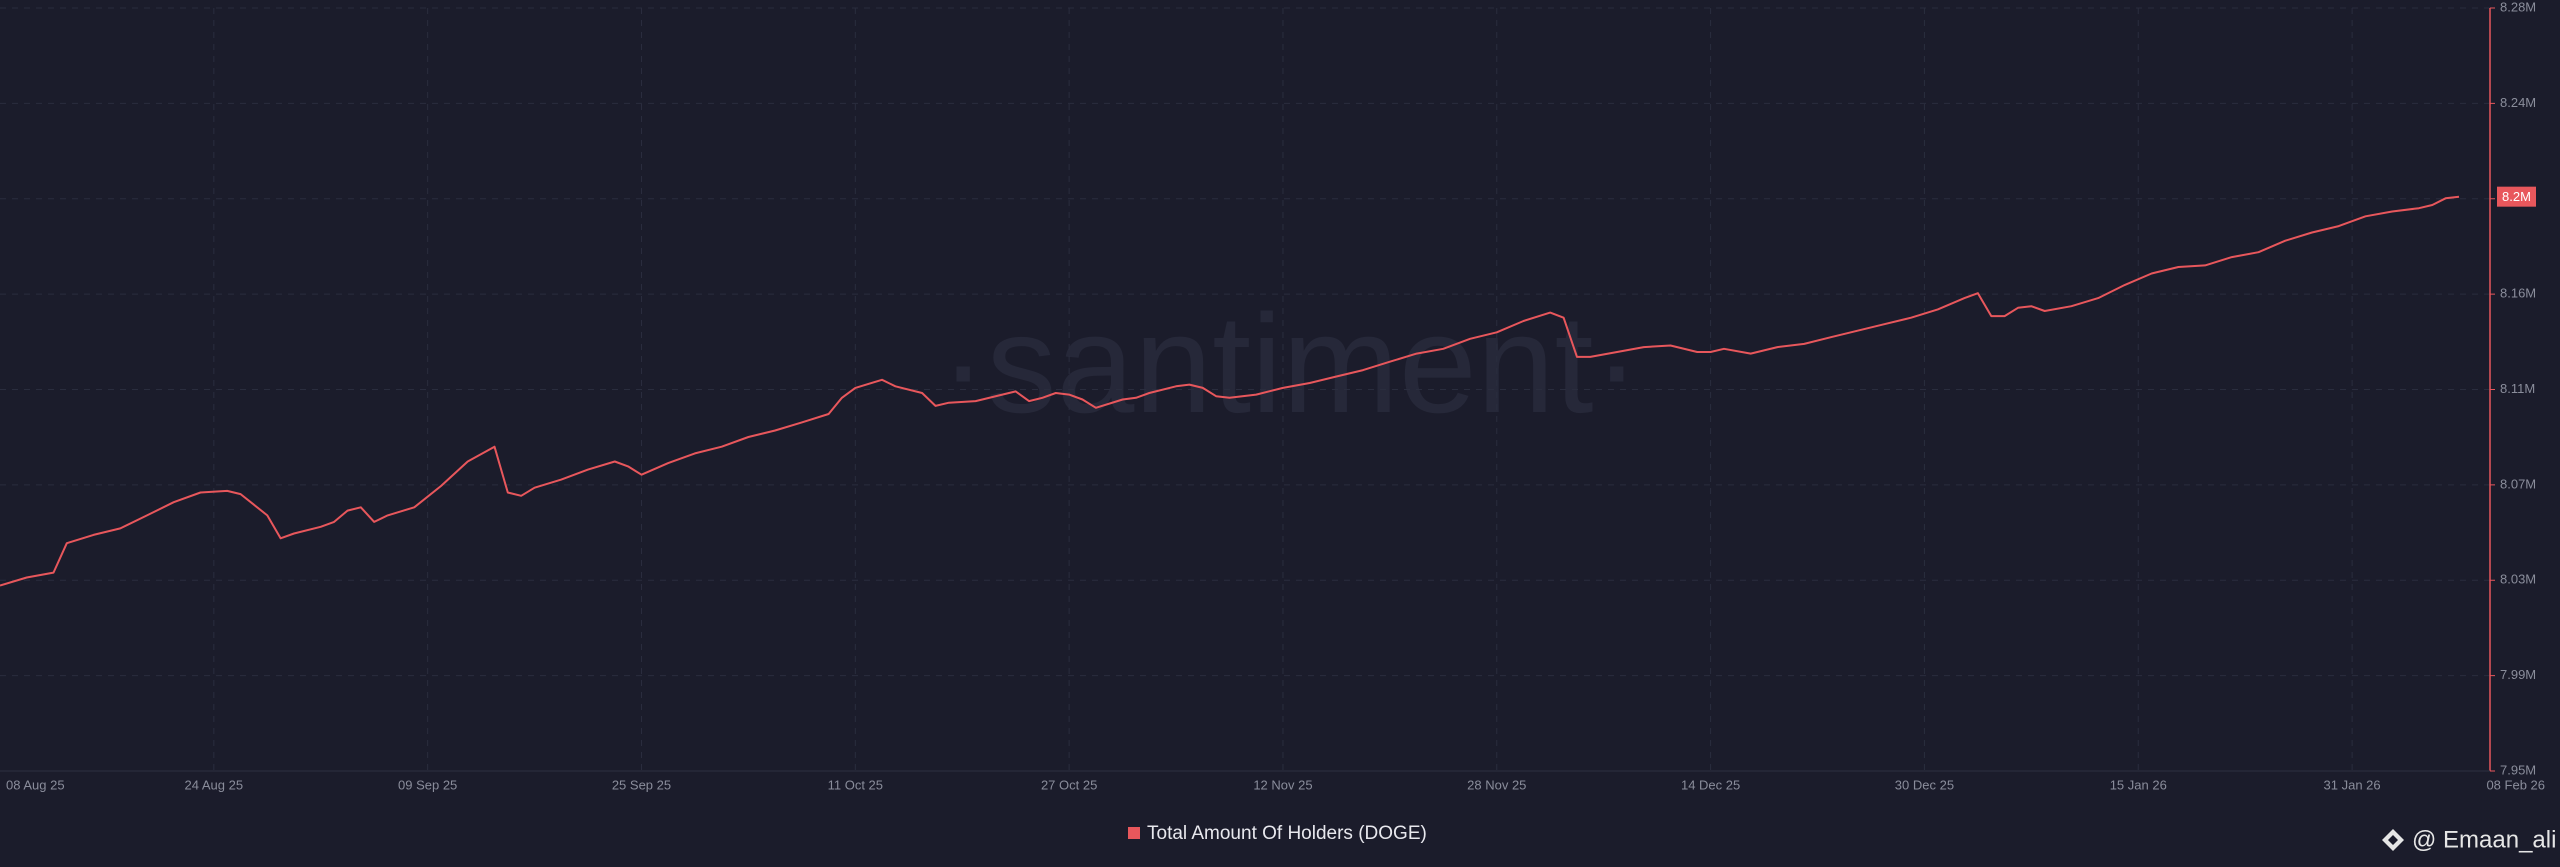 This screenshot has height=867, width=2560. What do you see at coordinates (2517, 388) in the screenshot?
I see `y-tick-label: 8.11M` at bounding box center [2517, 388].